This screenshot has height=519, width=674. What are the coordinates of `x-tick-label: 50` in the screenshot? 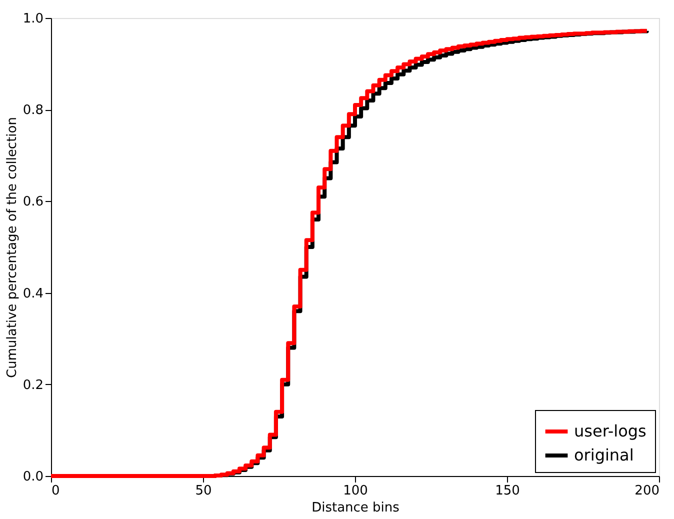 It's located at (203, 491).